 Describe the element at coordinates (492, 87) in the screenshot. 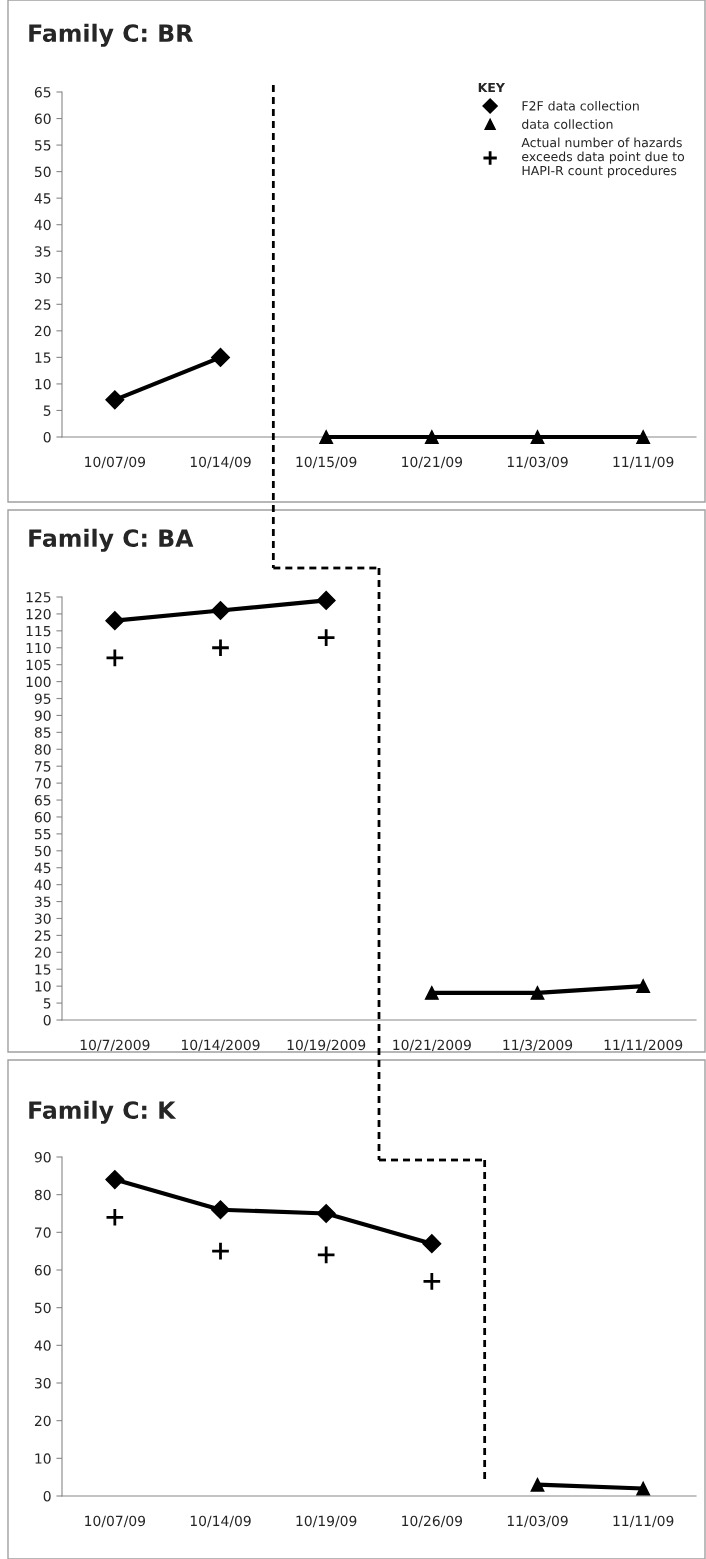

I see `legend-title: KEY` at that location.